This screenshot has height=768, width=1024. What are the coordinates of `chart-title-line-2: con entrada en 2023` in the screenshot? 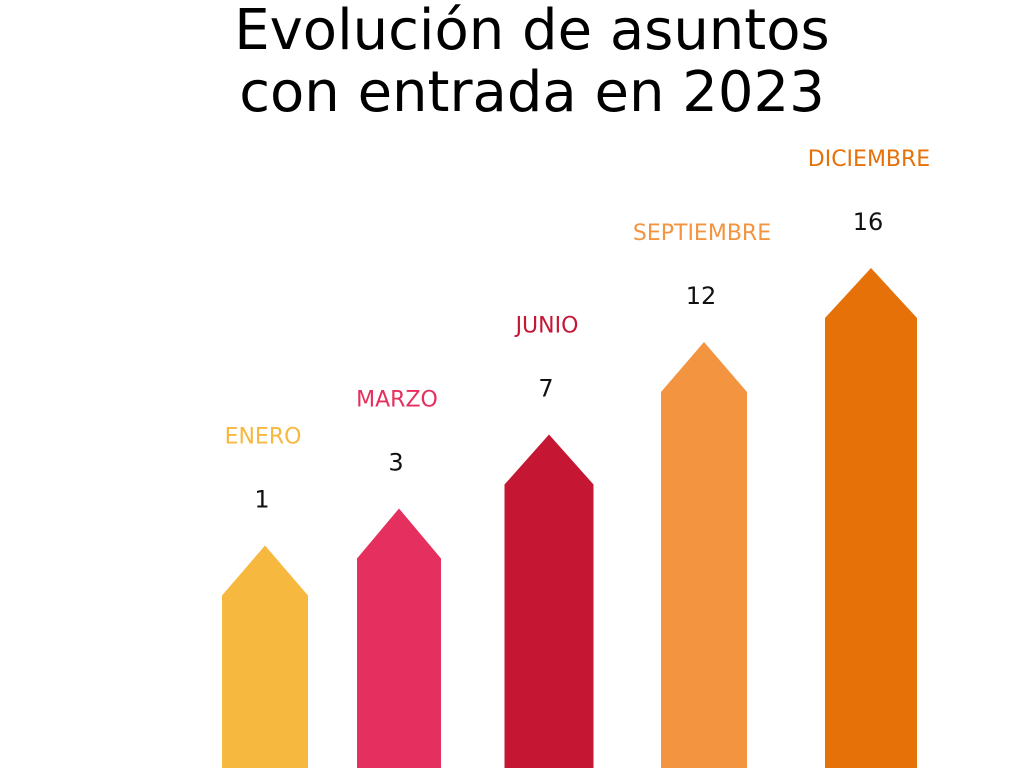 It's located at (532, 92).